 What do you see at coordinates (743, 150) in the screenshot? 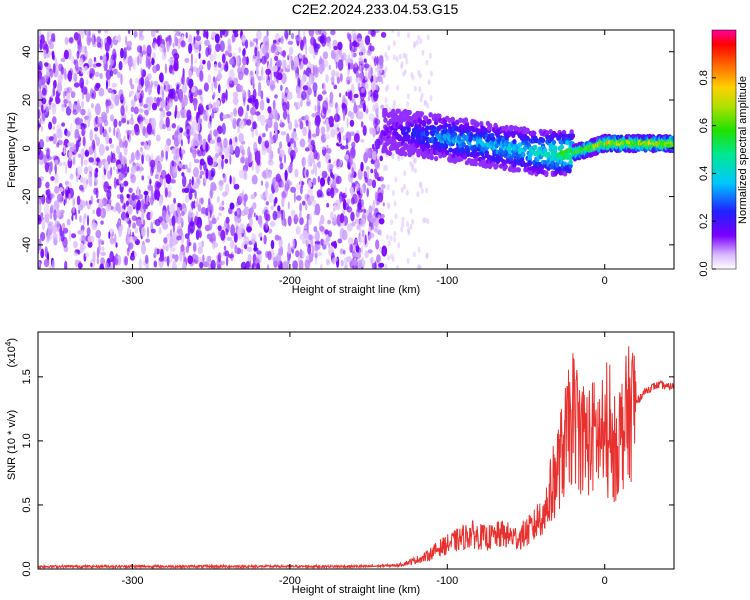
I see `colorbar-label: Normalized spectral amplitude` at bounding box center [743, 150].